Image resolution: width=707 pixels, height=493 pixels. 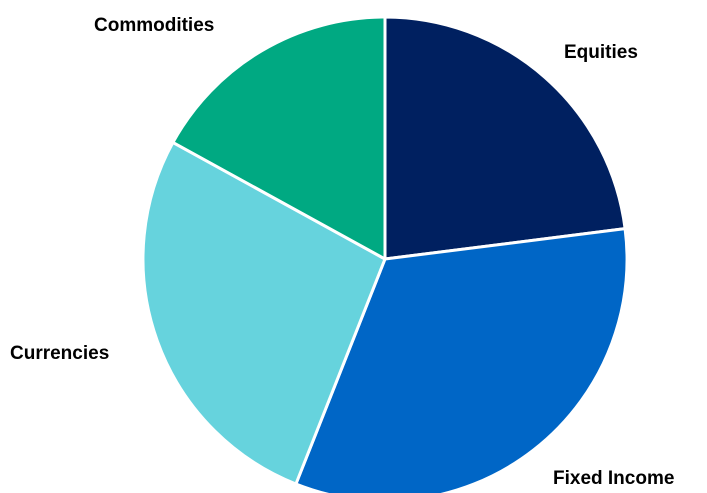 What do you see at coordinates (601, 52) in the screenshot?
I see `label-equities: Equities` at bounding box center [601, 52].